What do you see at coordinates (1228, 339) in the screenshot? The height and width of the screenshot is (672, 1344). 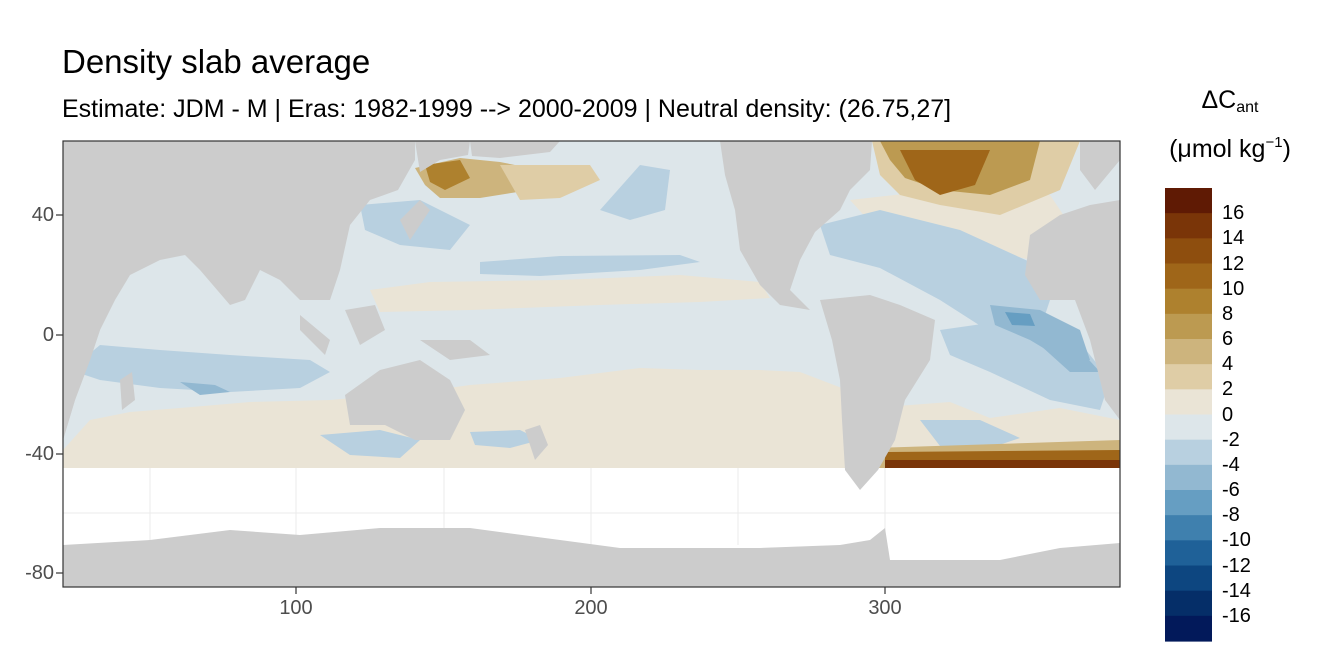 I see `legend-label: 6` at bounding box center [1228, 339].